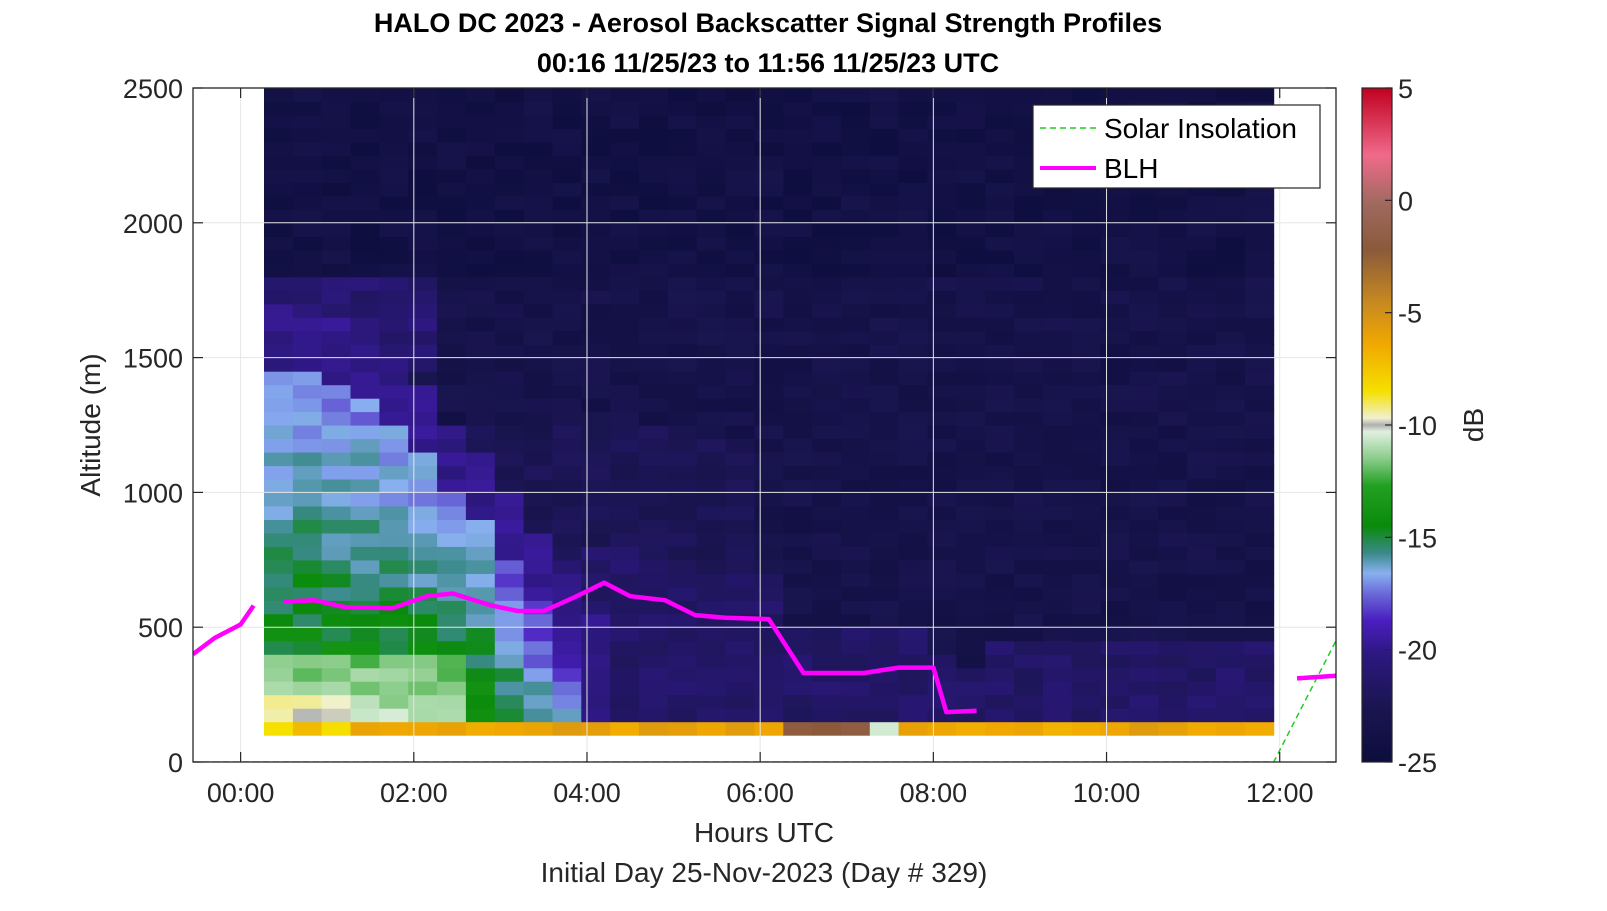  Describe the element at coordinates (153, 224) in the screenshot. I see `y-tick-label: 2000` at that location.